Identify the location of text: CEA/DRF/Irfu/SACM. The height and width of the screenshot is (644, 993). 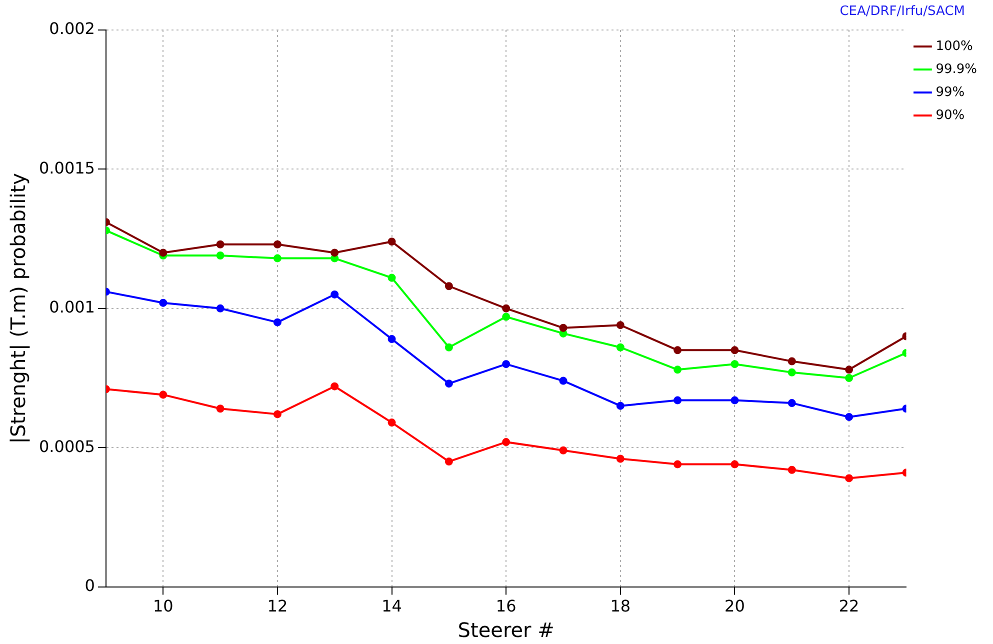
(902, 11).